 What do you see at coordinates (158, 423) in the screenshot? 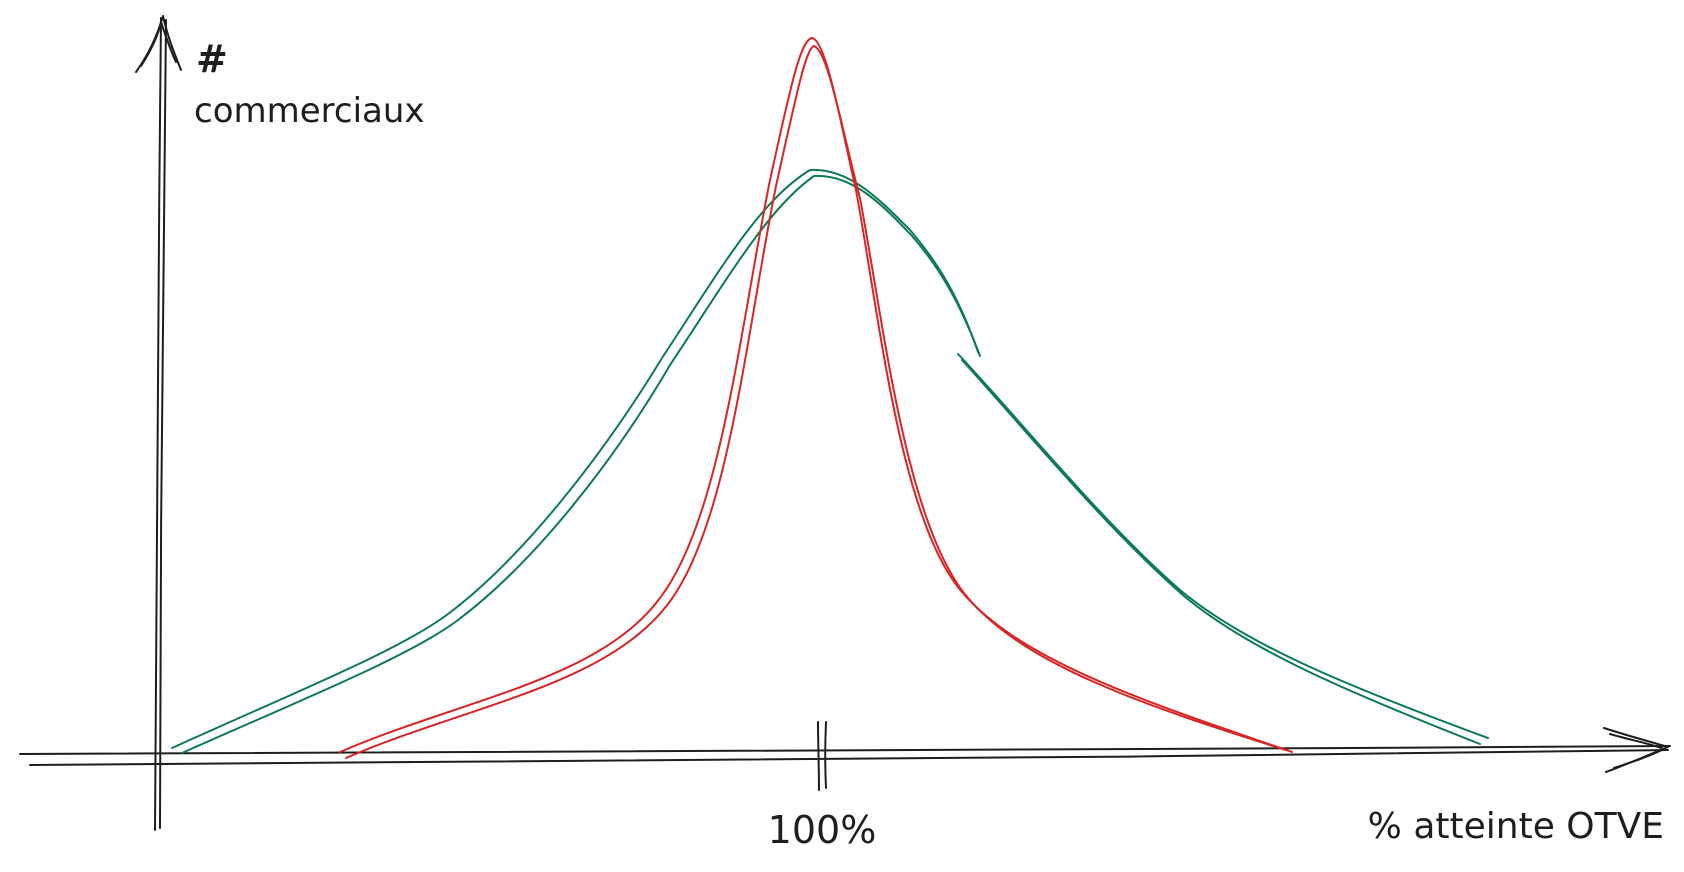
I see `y-axis` at bounding box center [158, 423].